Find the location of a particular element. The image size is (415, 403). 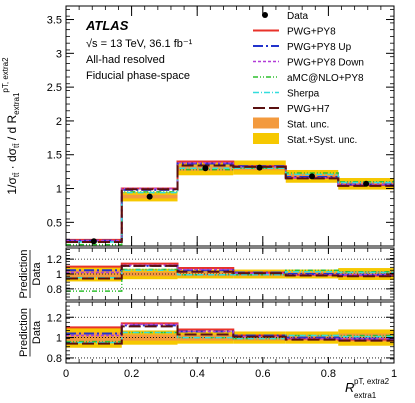

legend-label-3: PWG+PY8 Down is located at coordinates (325, 63).